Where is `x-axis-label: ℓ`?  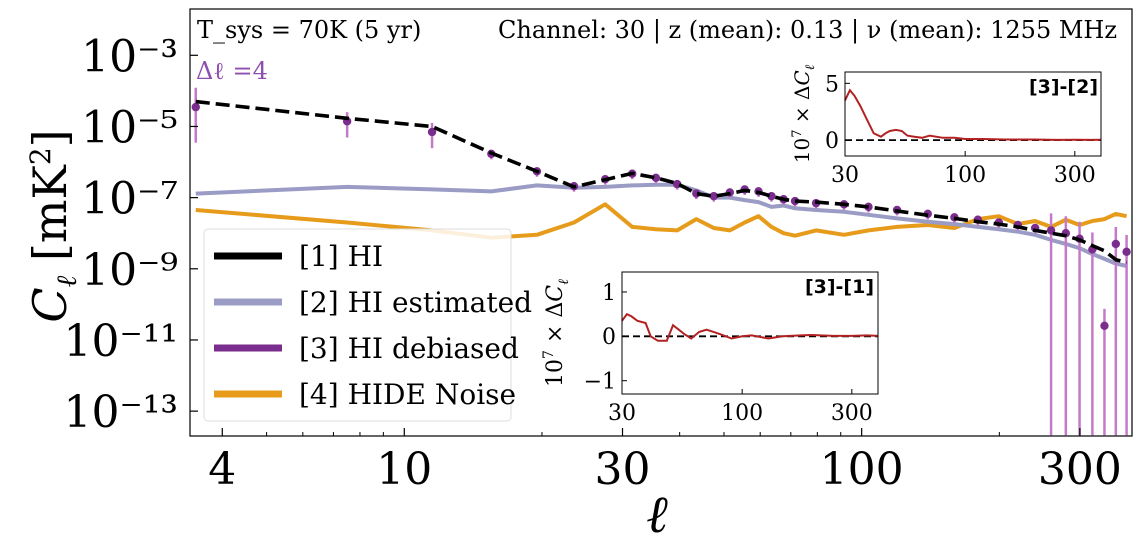
x-axis-label: ℓ is located at coordinates (657, 515).